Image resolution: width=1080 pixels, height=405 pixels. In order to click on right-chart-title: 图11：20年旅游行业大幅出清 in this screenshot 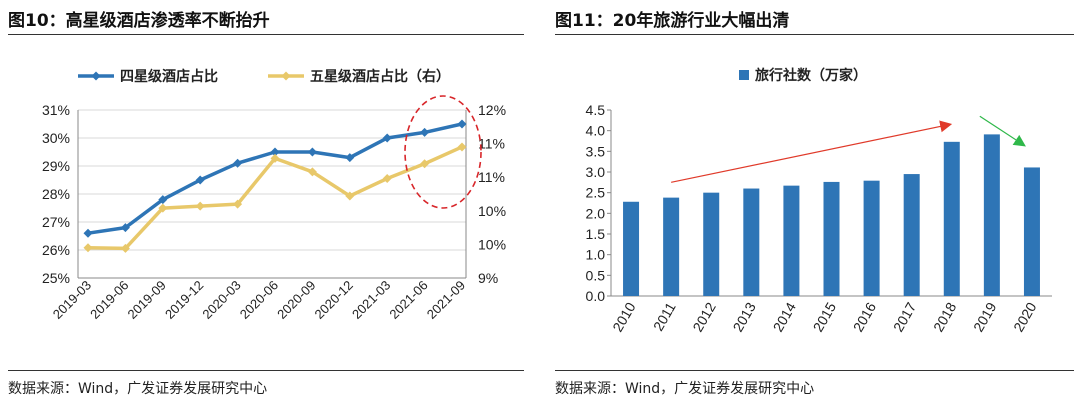, I will do `click(672, 21)`.